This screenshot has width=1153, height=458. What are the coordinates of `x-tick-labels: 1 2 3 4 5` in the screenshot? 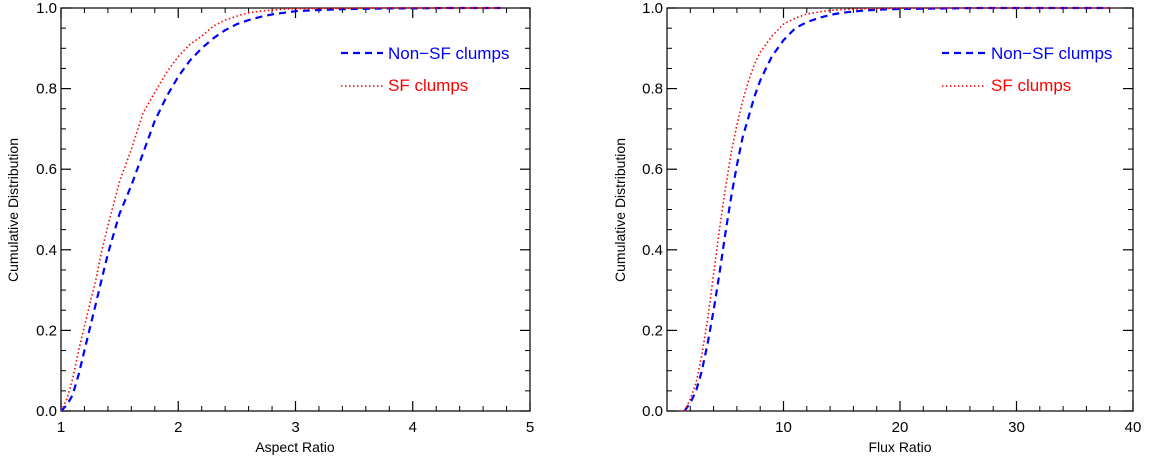 It's located at (295, 427).